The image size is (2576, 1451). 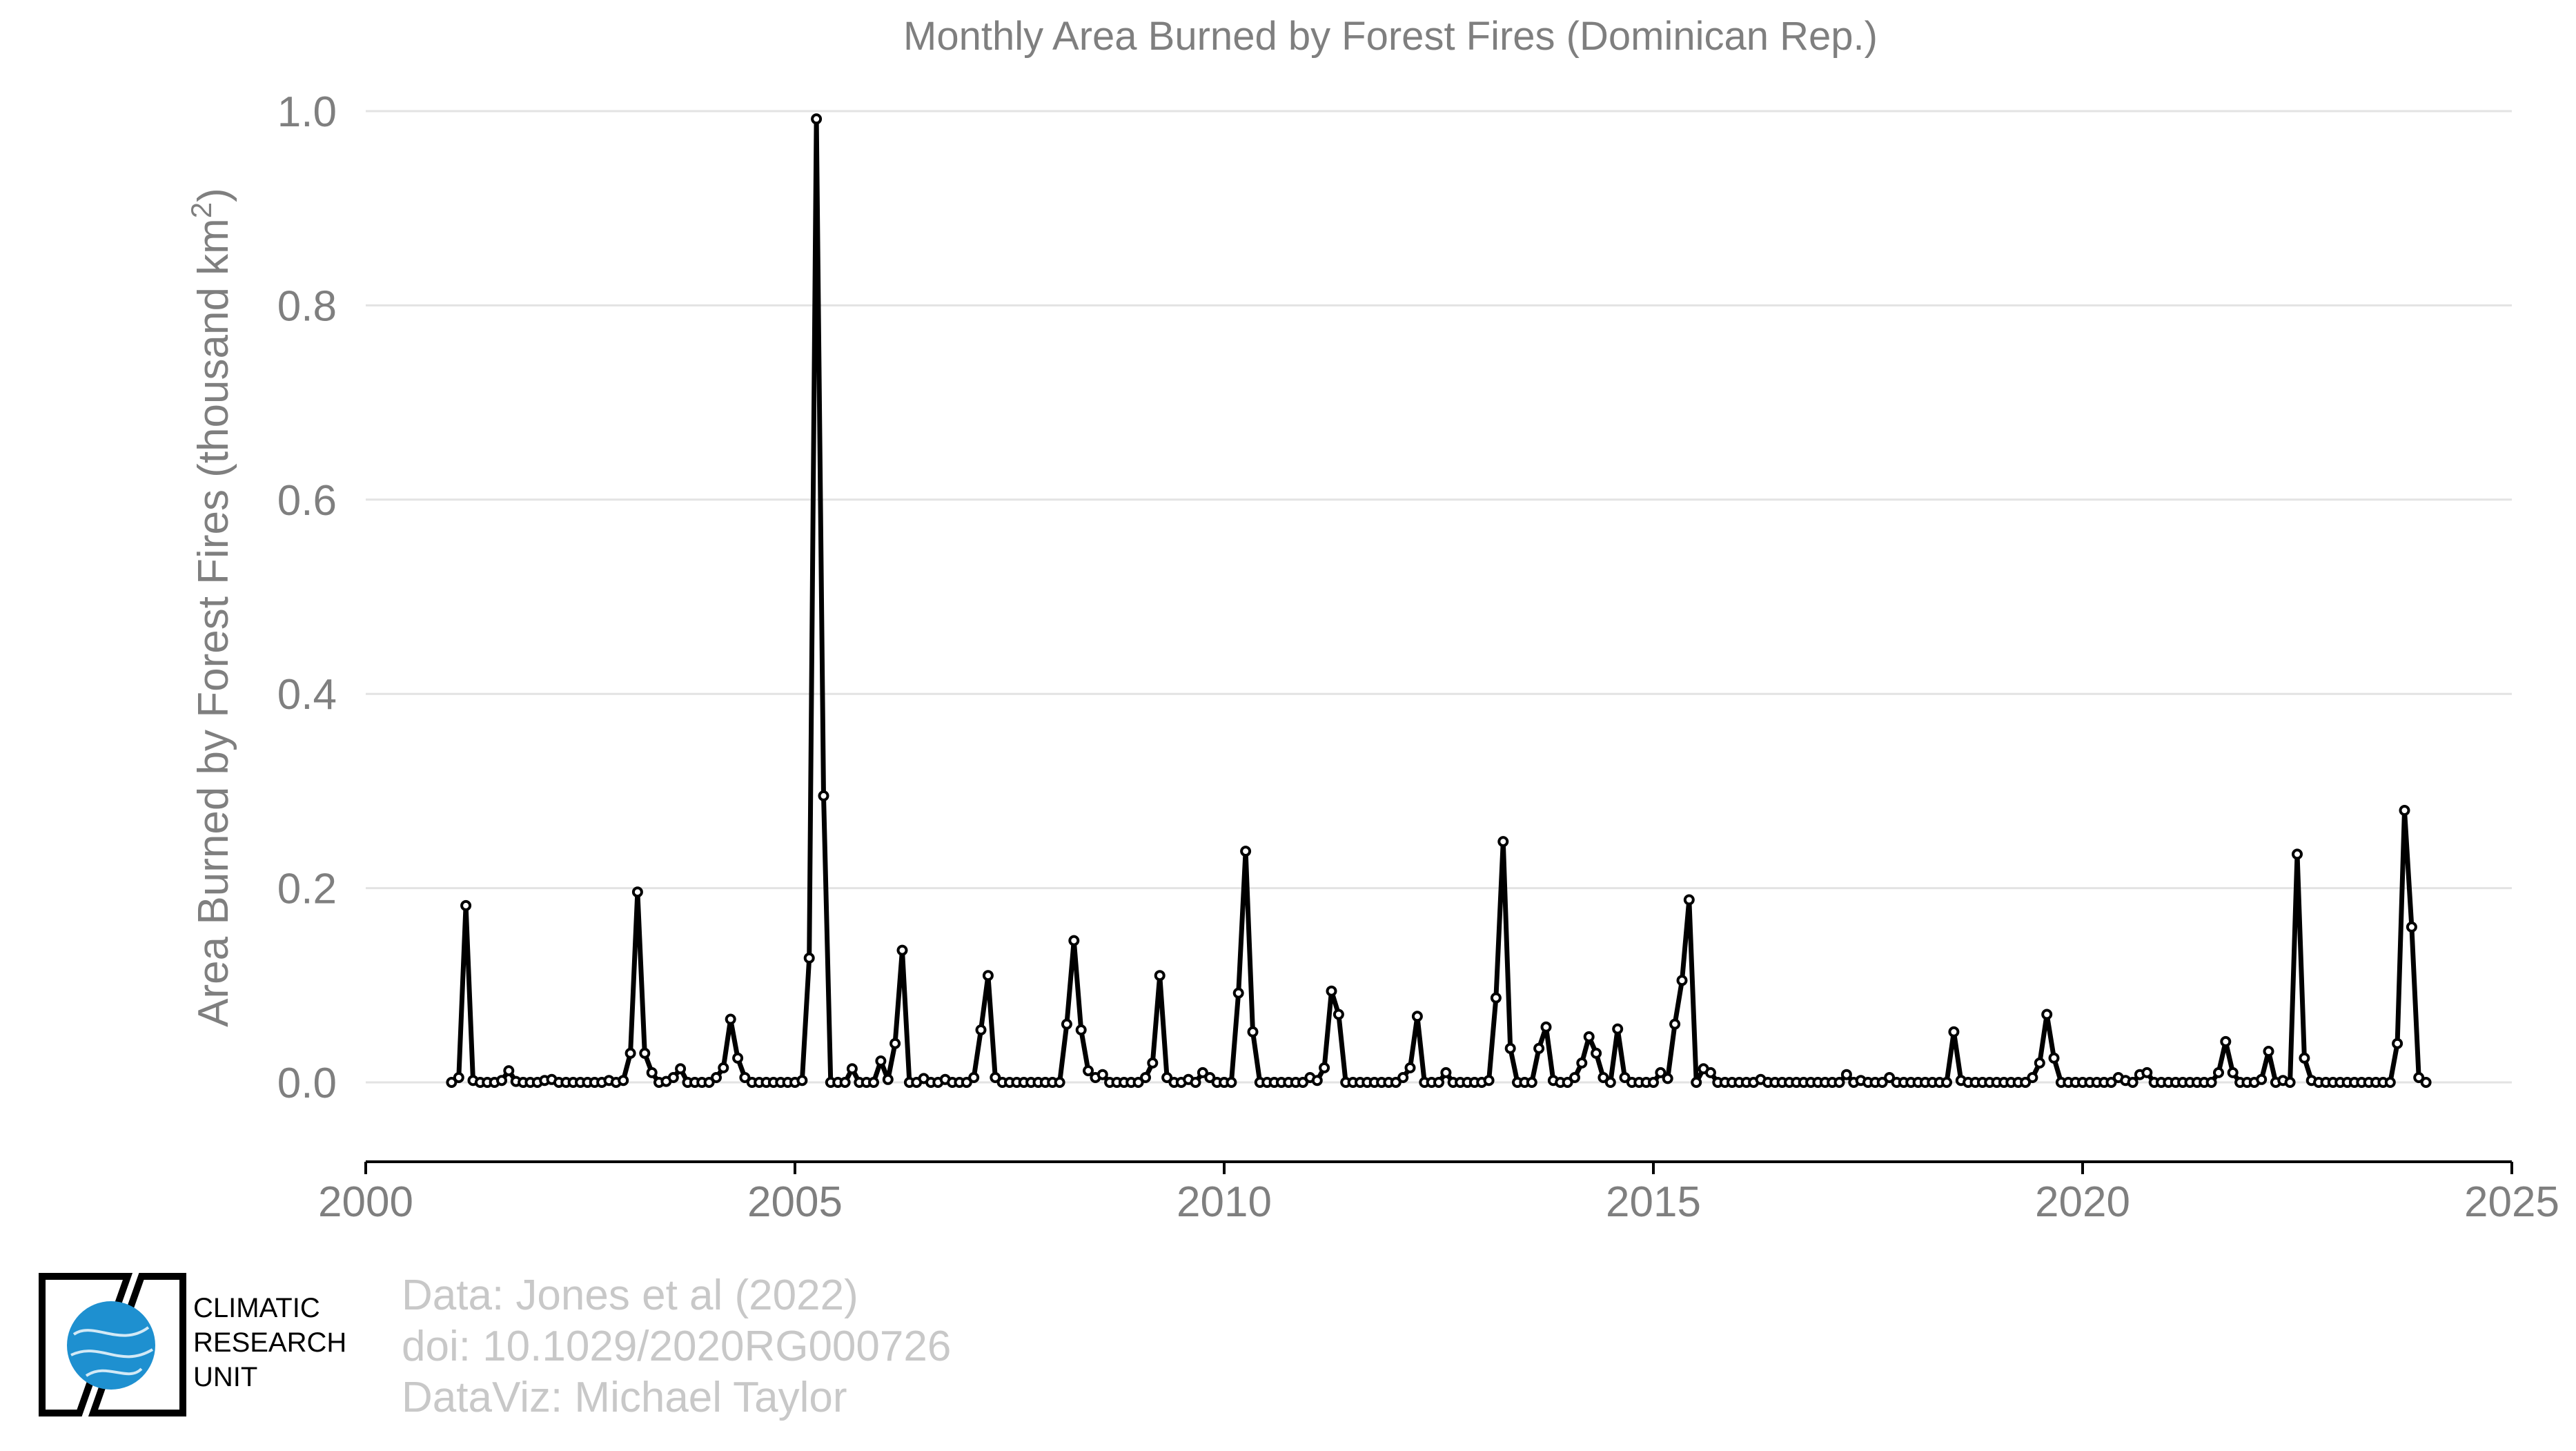 What do you see at coordinates (677, 1346) in the screenshot?
I see `credit-doi: doi: 10.1029/2020RG000726` at bounding box center [677, 1346].